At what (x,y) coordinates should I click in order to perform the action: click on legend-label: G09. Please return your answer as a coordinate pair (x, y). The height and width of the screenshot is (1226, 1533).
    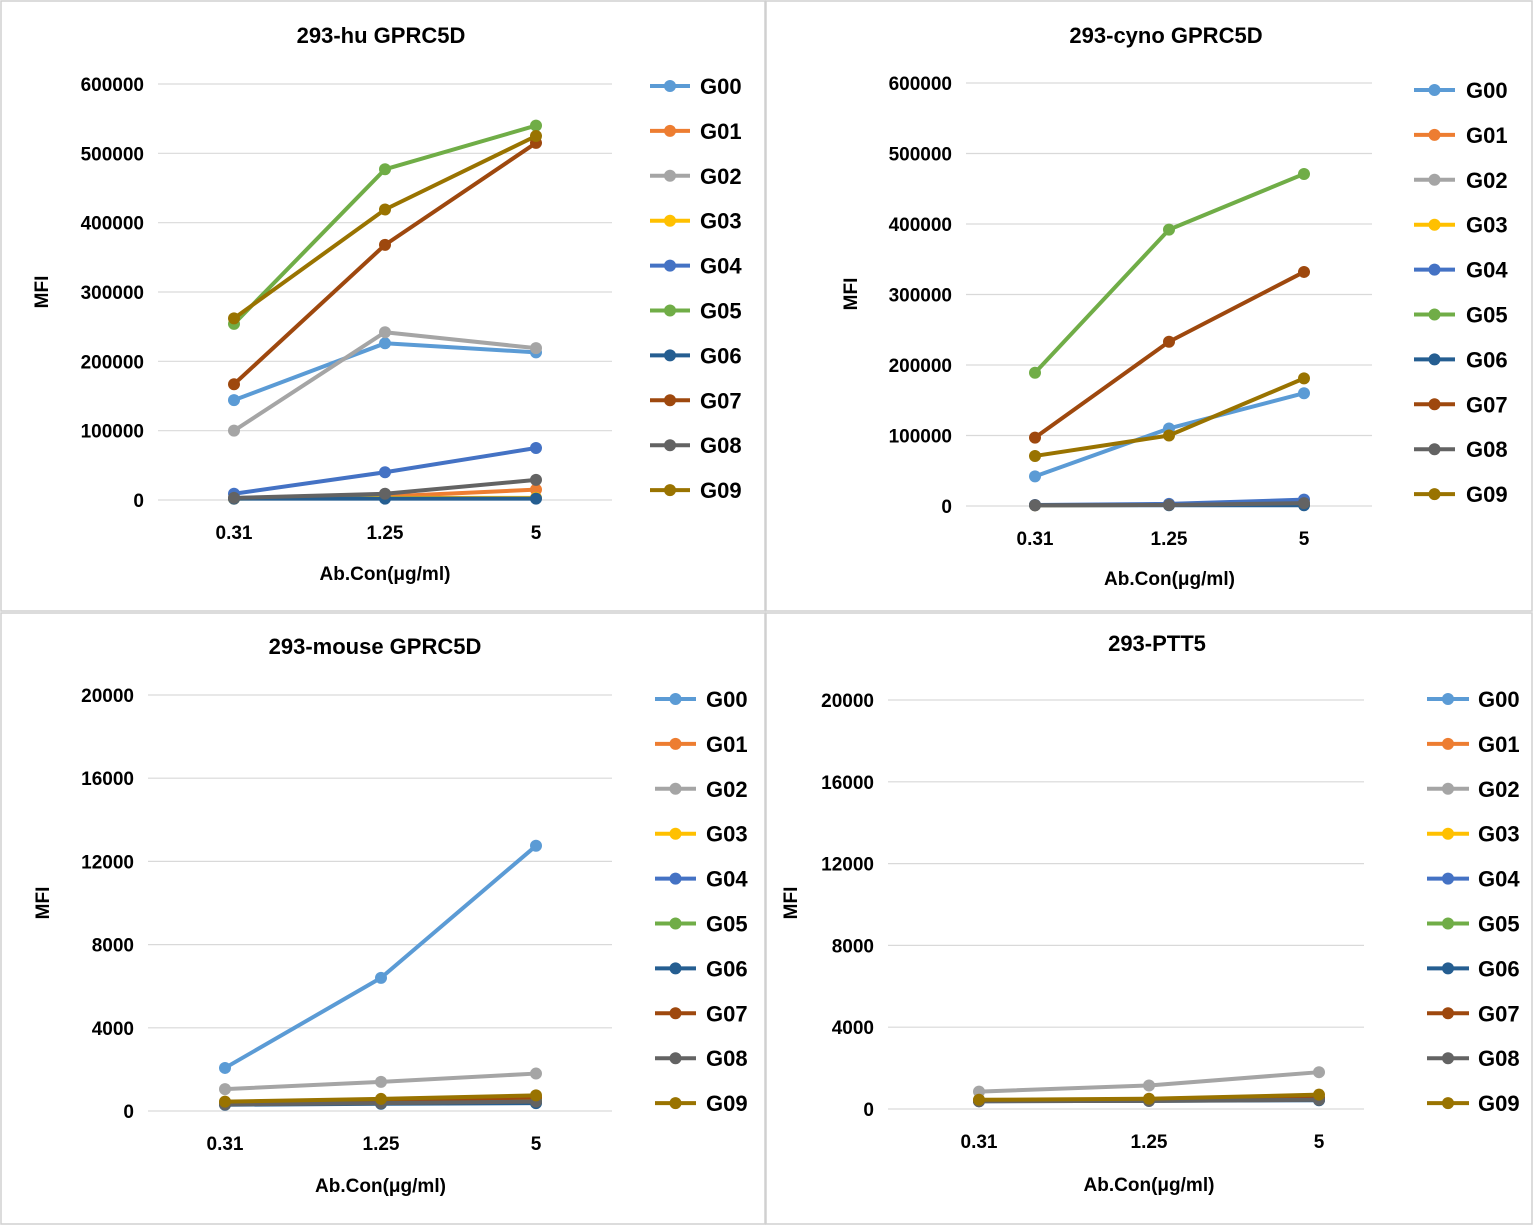
    Looking at the image, I should click on (1499, 1103).